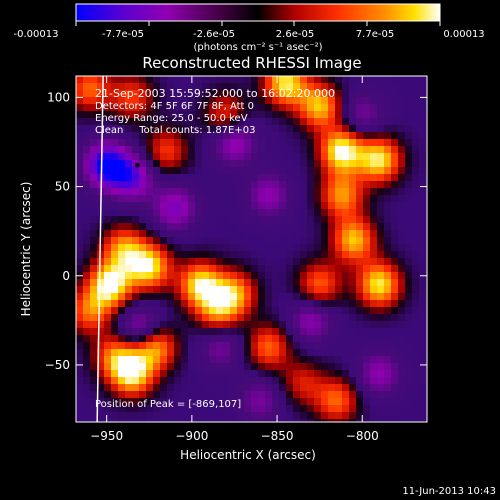  What do you see at coordinates (258, 23) in the screenshot?
I see `colorbar-ticks` at bounding box center [258, 23].